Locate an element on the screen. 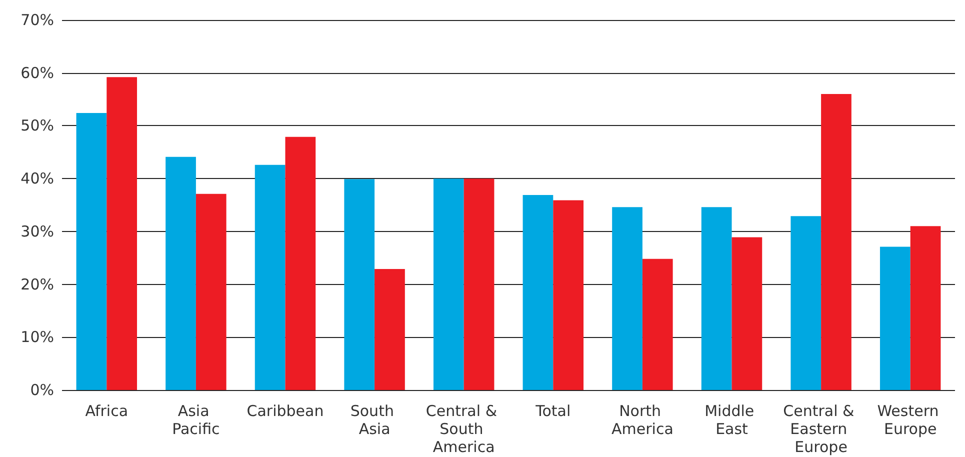 This screenshot has width=965, height=457. y-tick-label: 10% is located at coordinates (37, 337).